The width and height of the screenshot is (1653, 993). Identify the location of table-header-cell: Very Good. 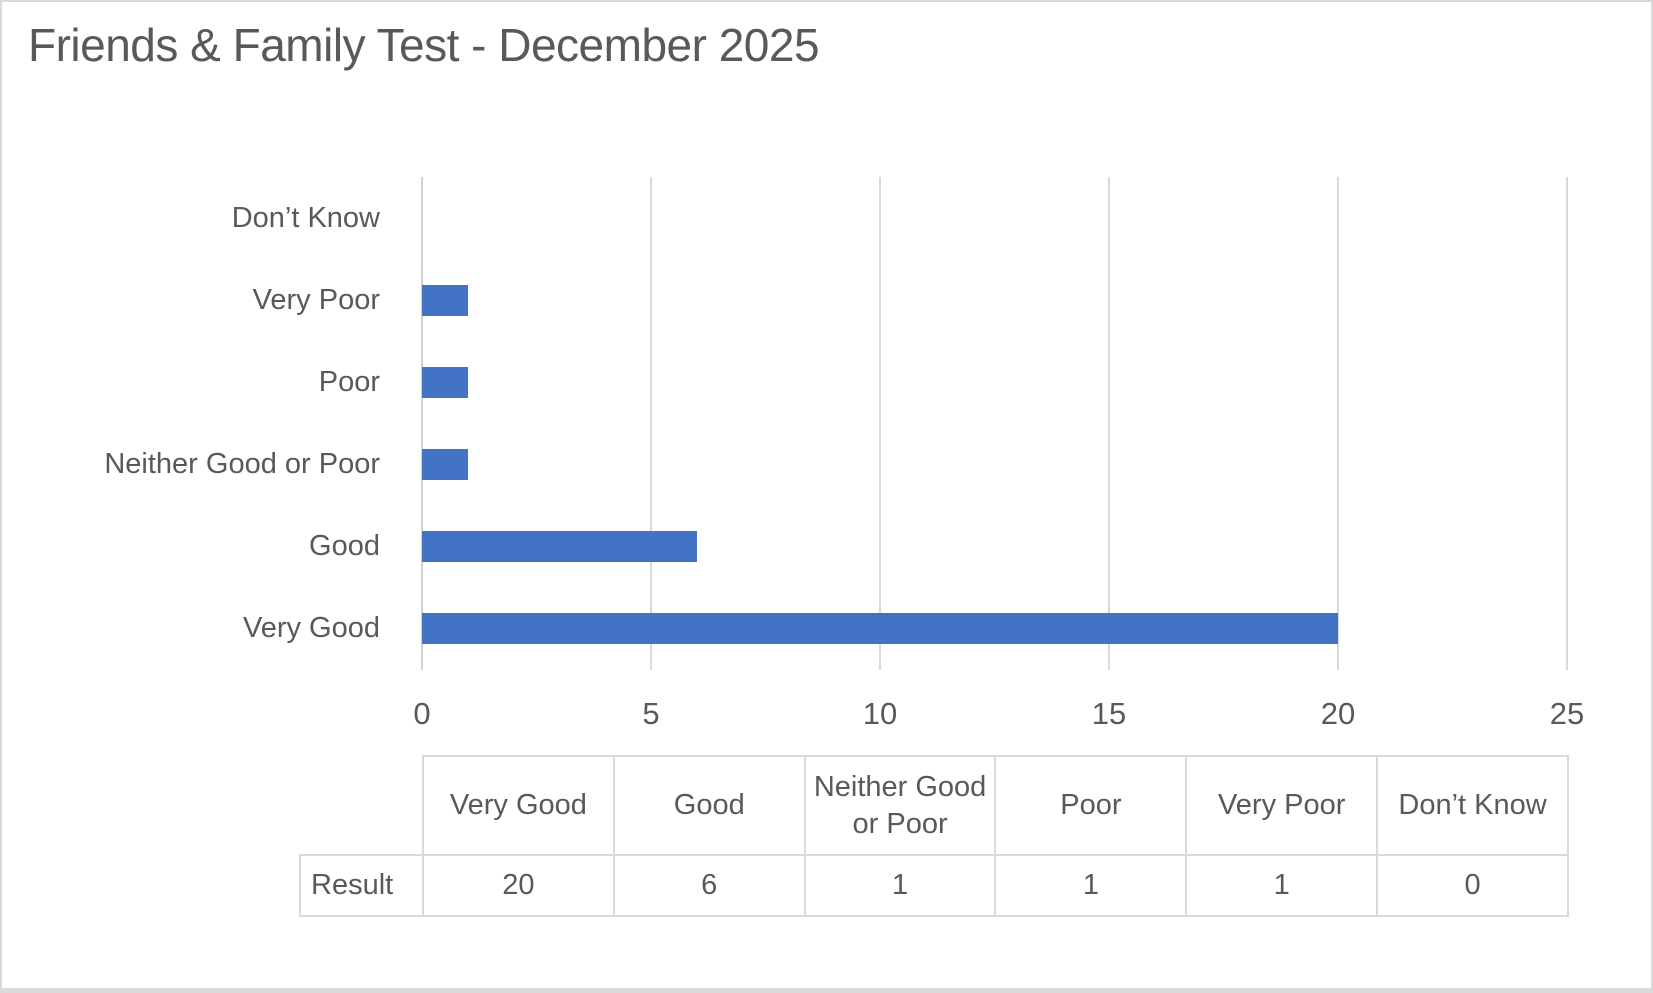
(518, 805).